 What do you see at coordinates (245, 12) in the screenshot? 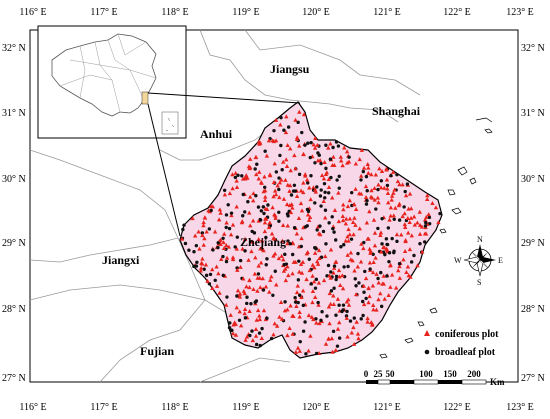
I see `x-tick-top: 119° E` at bounding box center [245, 12].